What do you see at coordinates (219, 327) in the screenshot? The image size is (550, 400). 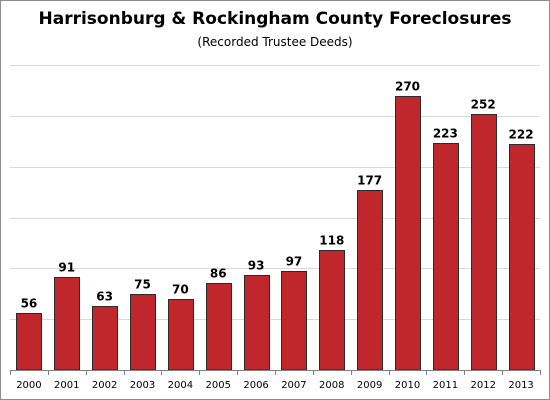 I see `bar-2005` at bounding box center [219, 327].